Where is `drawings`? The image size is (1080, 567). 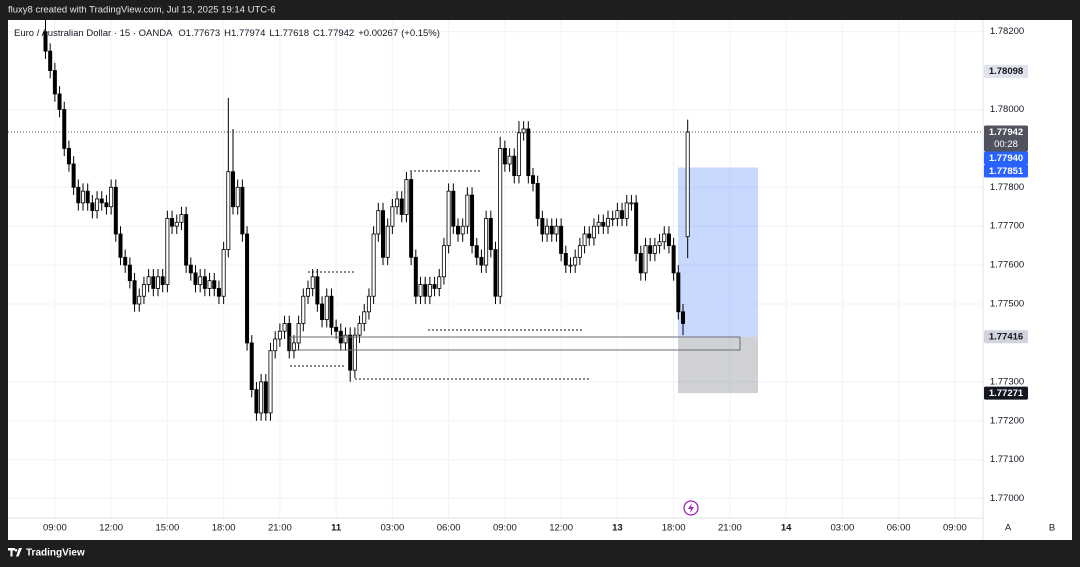 drawings is located at coordinates (440, 275).